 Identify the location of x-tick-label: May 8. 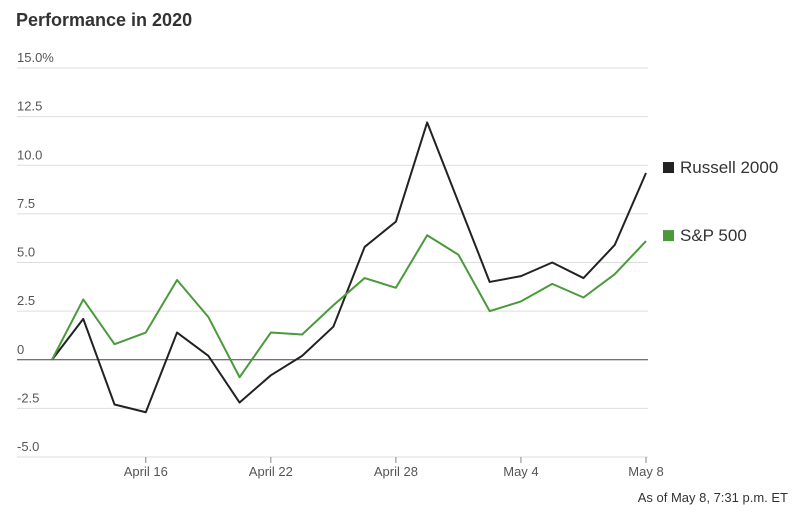
(645, 471).